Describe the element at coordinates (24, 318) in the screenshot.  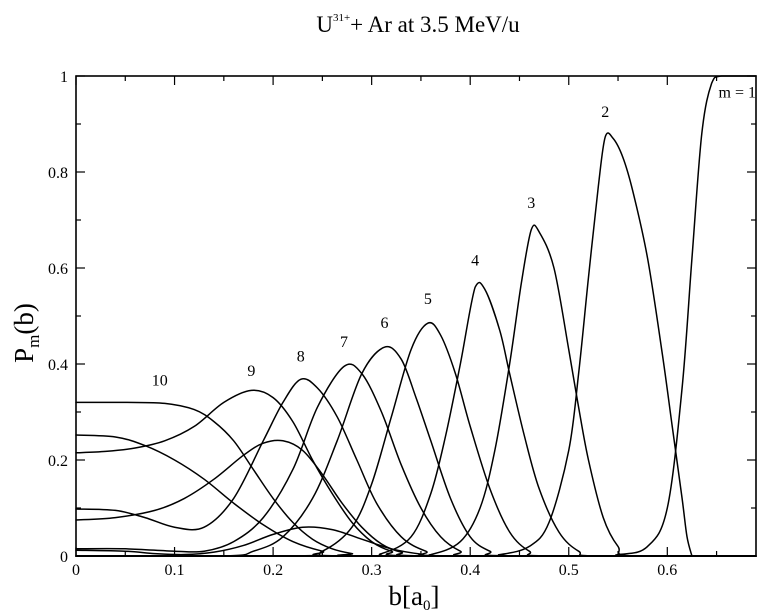
I see `y-axis-label-rest: (b)` at that location.